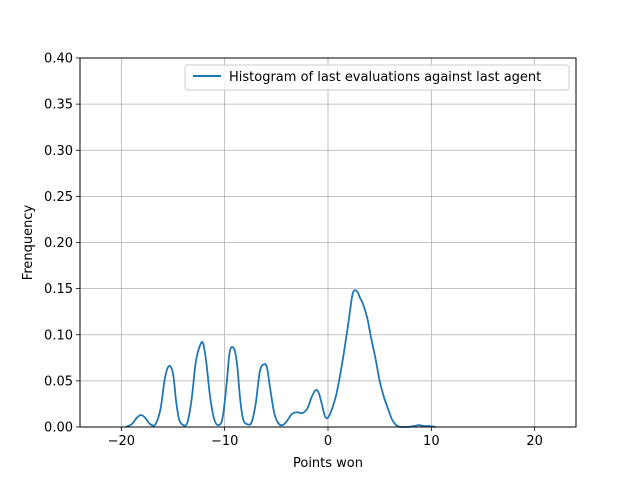 This screenshot has width=640, height=480. What do you see at coordinates (224, 441) in the screenshot?
I see `x-tick-label: −10` at bounding box center [224, 441].